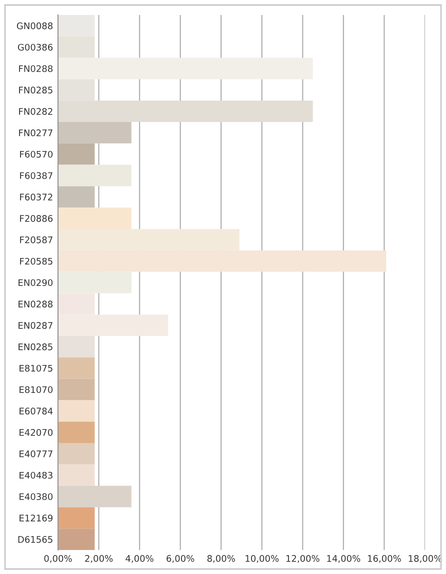  What do you see at coordinates (262, 559) in the screenshot?
I see `x-tick-label: 10,00%` at bounding box center [262, 559].